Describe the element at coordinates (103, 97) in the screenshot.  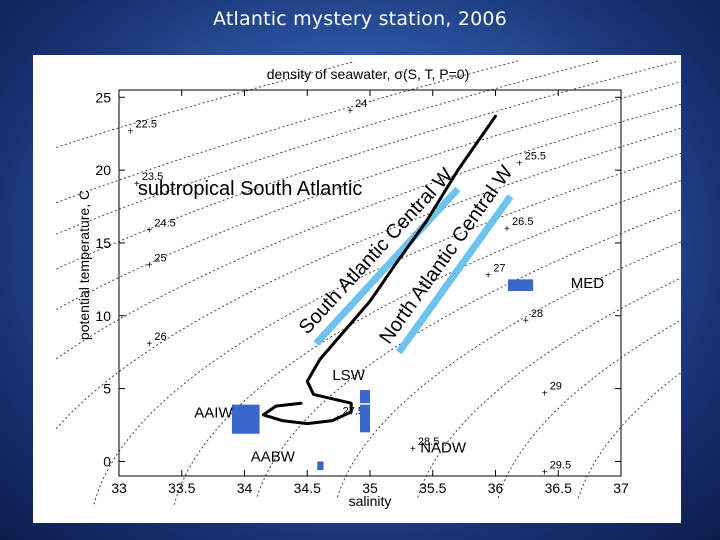
I see `y-tick-label: 25` at that location.